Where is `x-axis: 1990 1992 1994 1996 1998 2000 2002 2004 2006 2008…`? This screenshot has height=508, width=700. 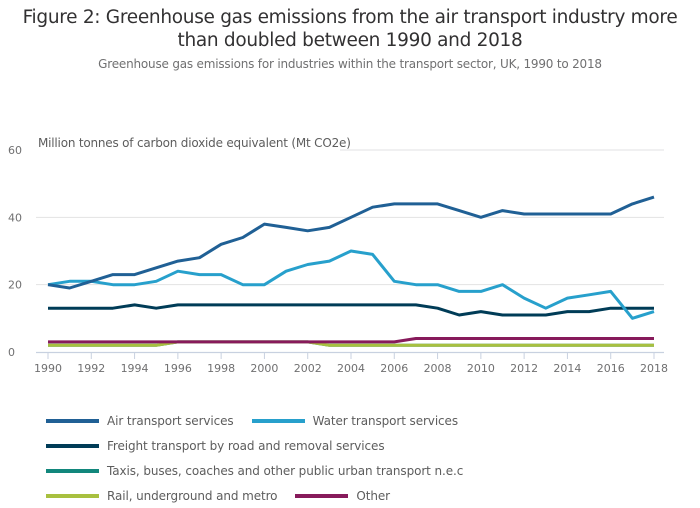
x-axis: 1990 1992 1994 1996 1998 2000 2002 2004 2006 2008… is located at coordinates (351, 363).